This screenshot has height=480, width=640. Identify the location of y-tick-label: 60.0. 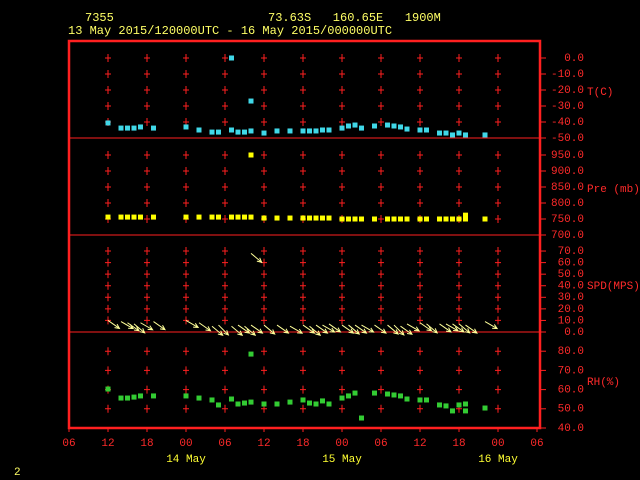
(571, 264).